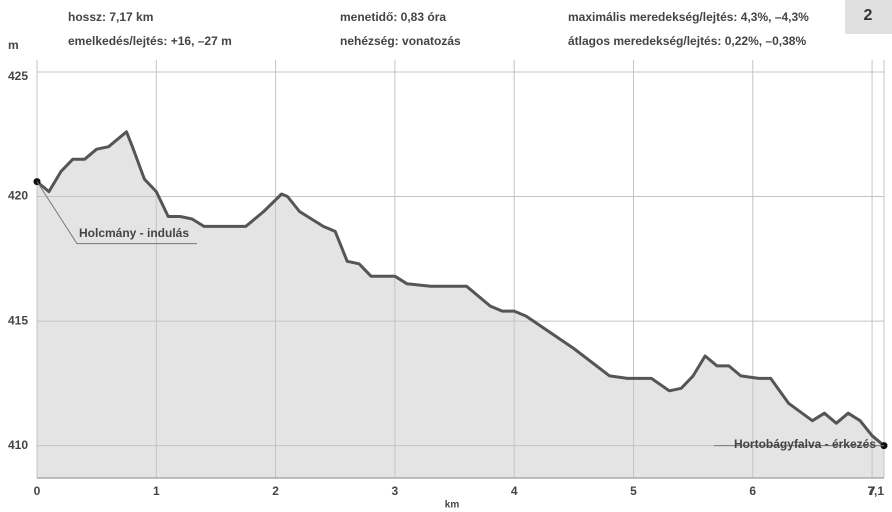 The width and height of the screenshot is (892, 512). I want to click on x-tick-label: 7,1, so click(875, 491).